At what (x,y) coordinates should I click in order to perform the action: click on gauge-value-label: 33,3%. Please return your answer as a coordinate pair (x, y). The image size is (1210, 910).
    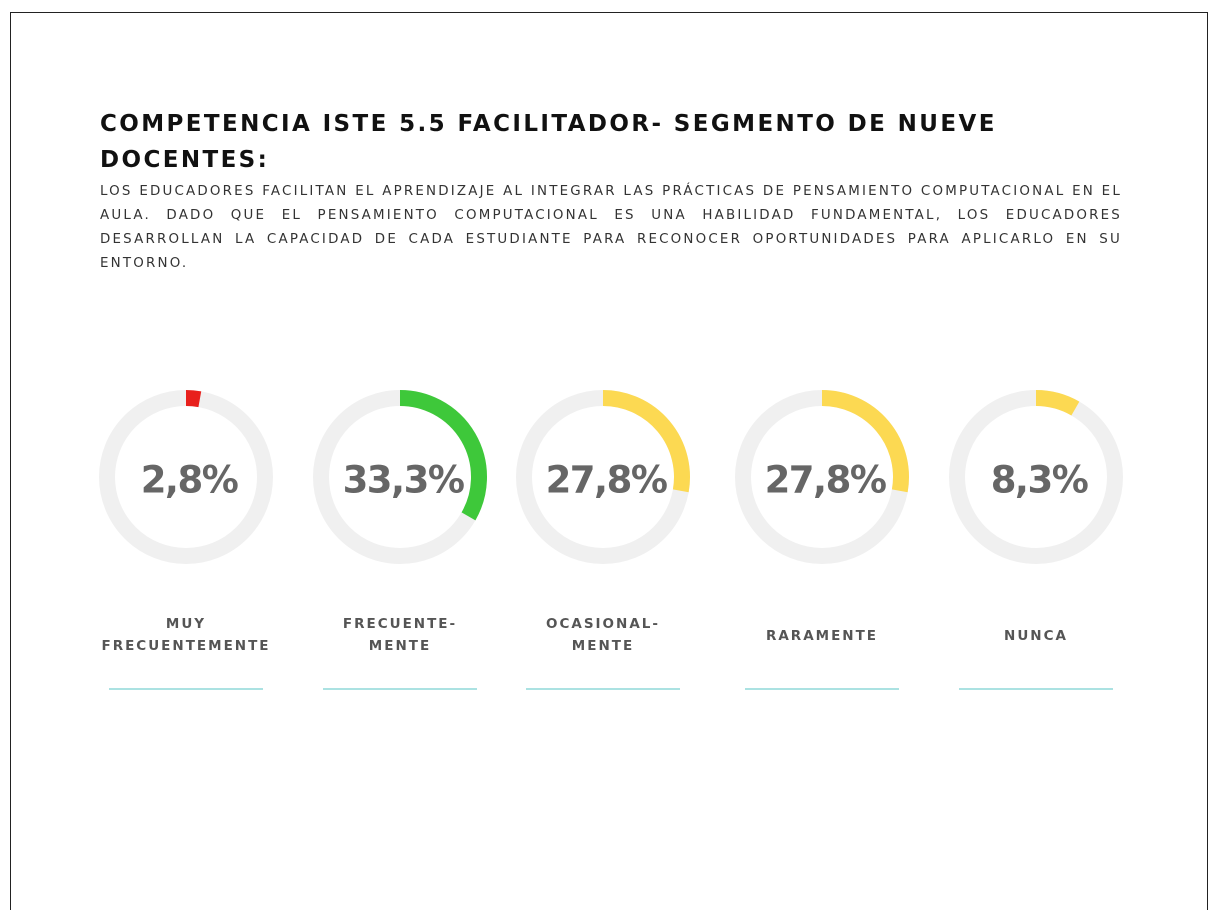
    Looking at the image, I should click on (403, 480).